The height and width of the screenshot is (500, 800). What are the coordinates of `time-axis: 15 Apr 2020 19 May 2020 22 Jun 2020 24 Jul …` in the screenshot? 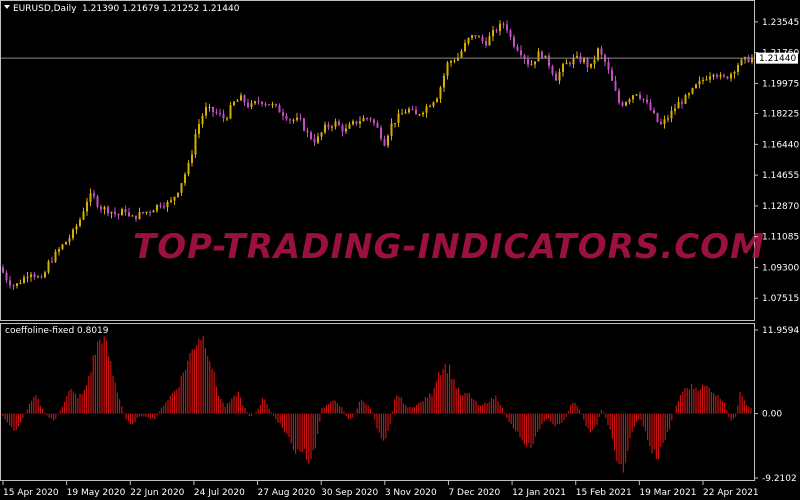 It's located at (380, 489).